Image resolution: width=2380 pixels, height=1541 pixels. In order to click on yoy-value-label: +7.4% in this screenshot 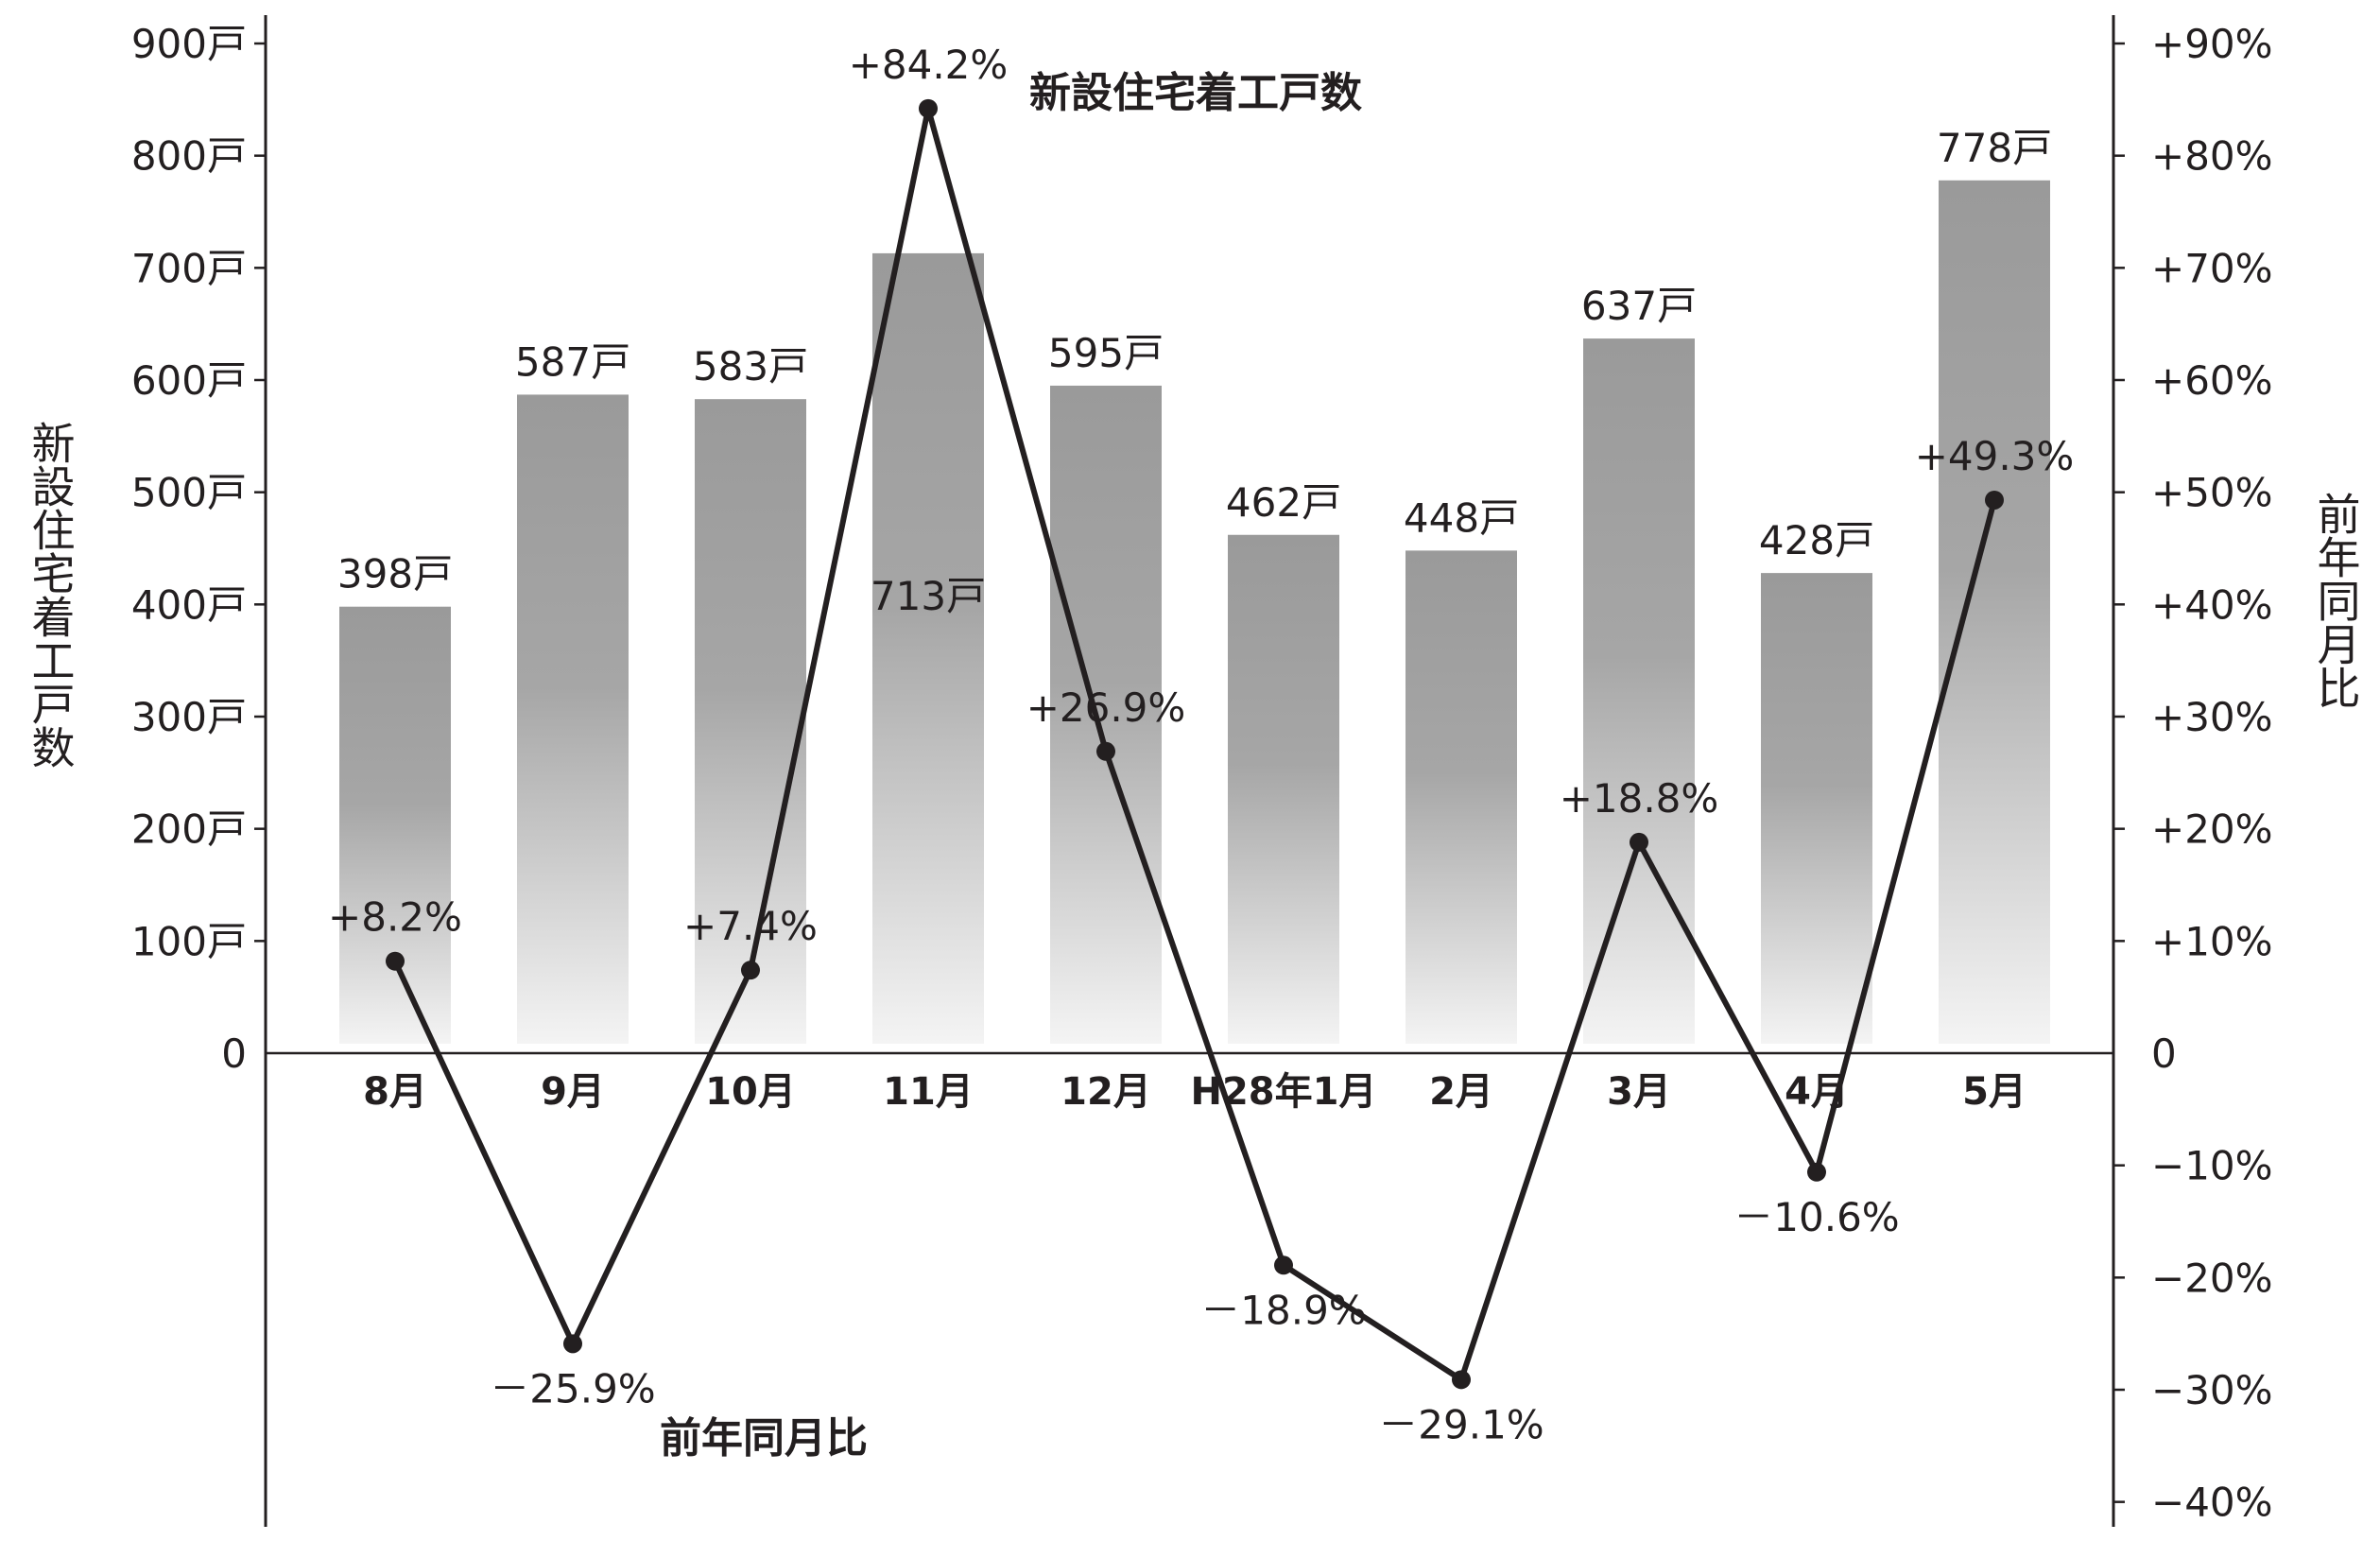, I will do `click(750, 926)`.